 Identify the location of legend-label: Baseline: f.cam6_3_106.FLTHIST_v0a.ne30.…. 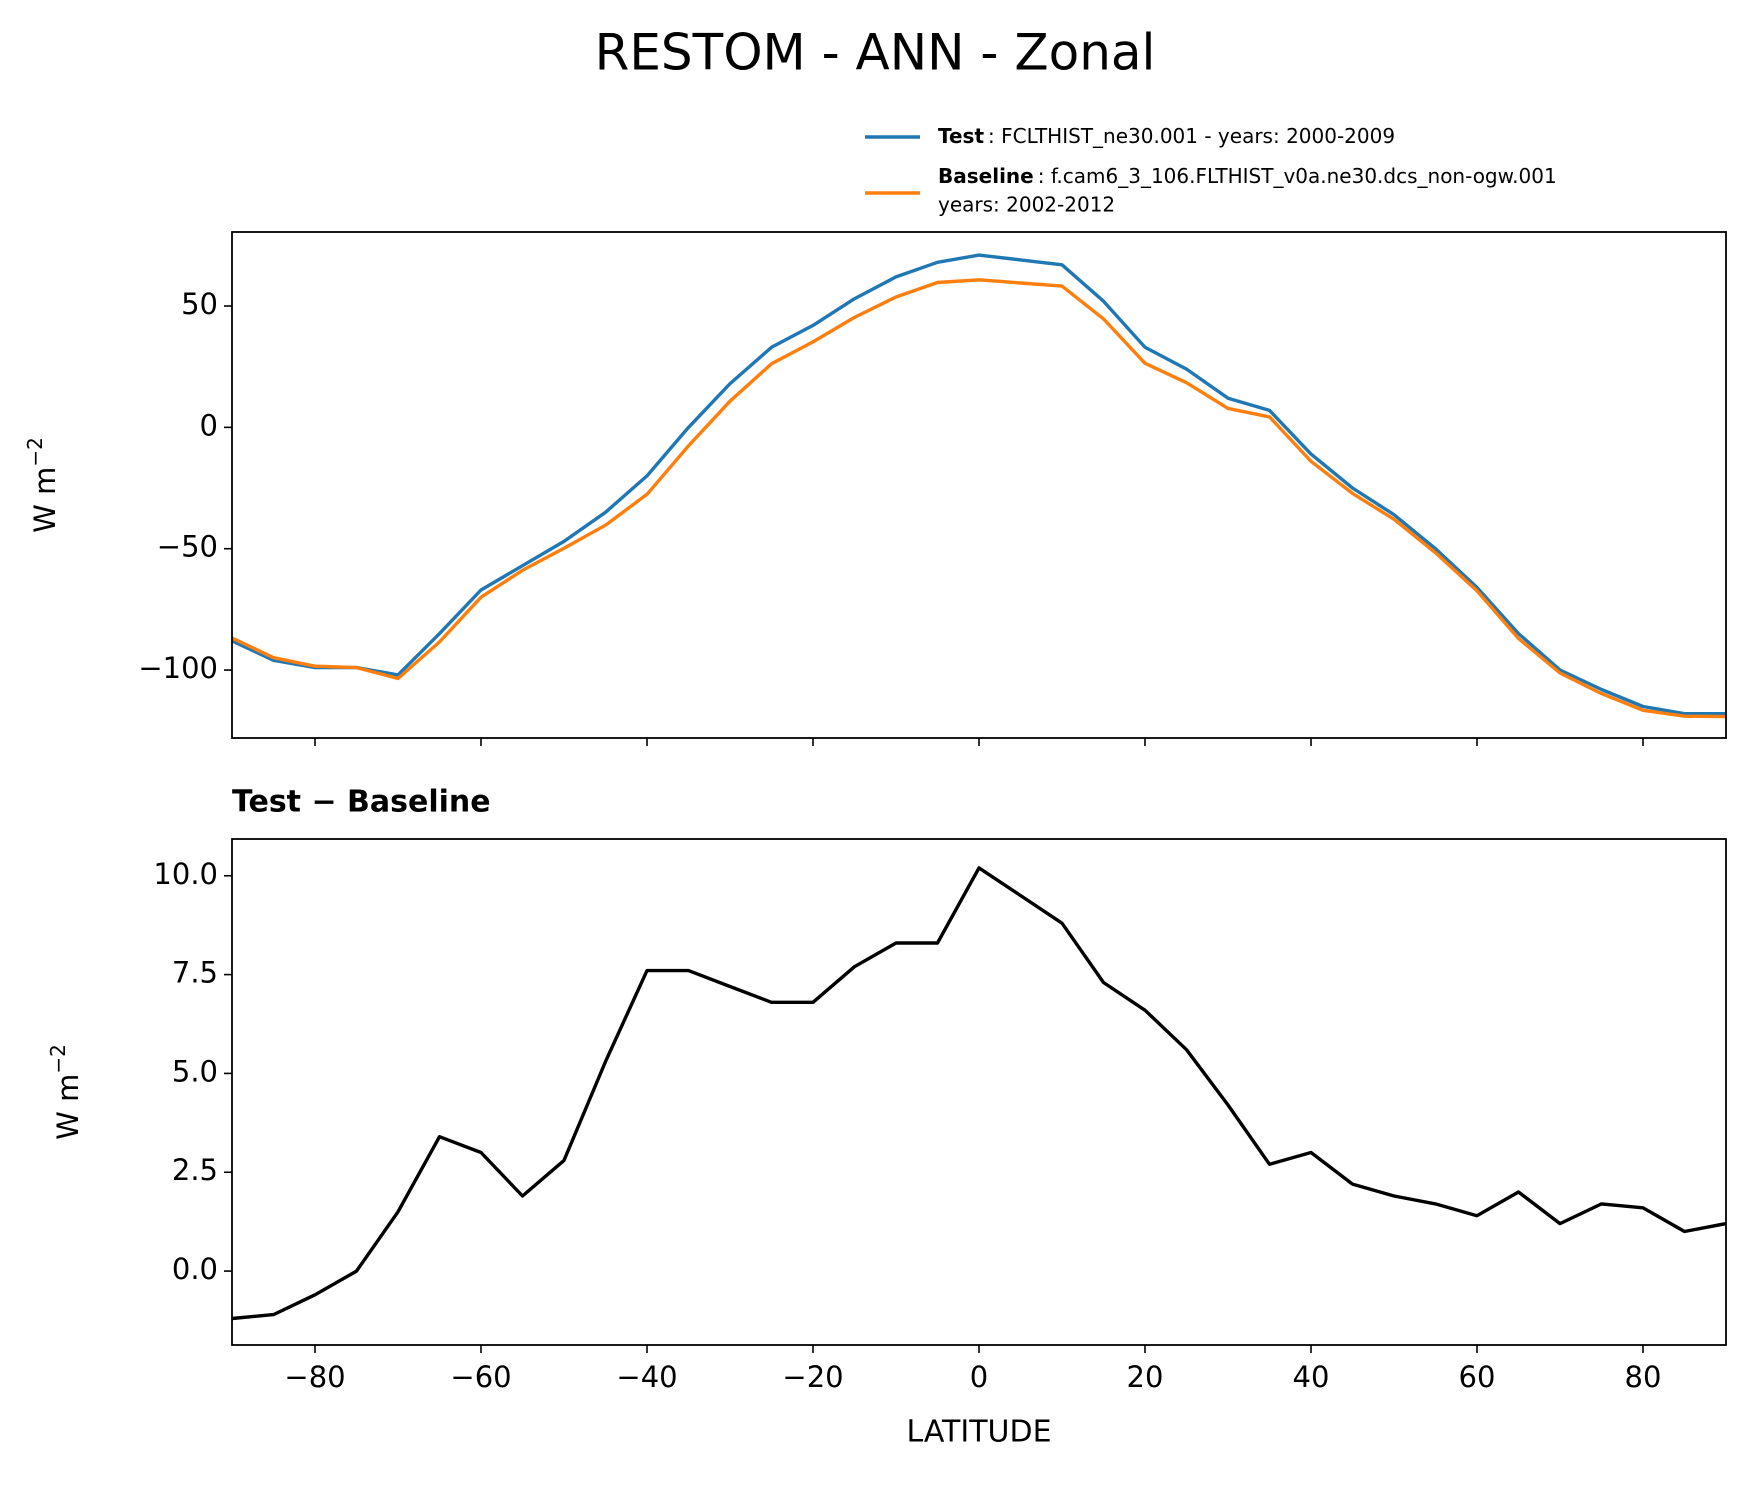
(1247, 176).